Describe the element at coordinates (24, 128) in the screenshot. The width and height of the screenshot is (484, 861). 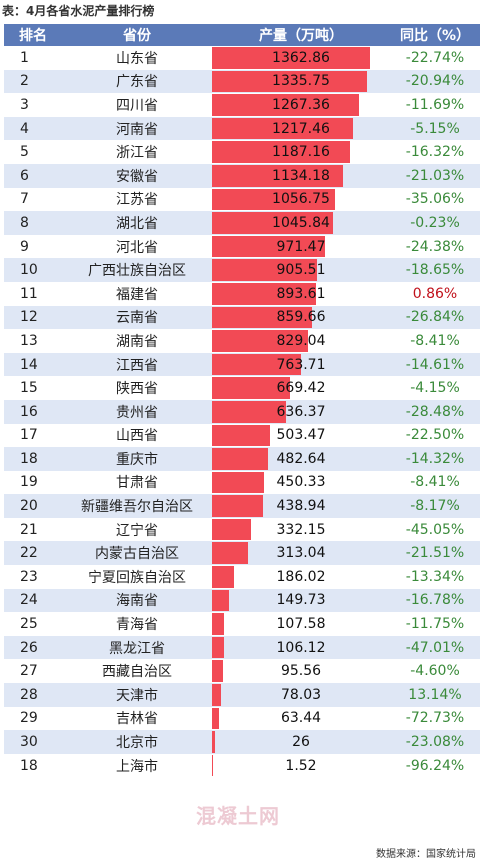
I see `rank-cell: 4` at that location.